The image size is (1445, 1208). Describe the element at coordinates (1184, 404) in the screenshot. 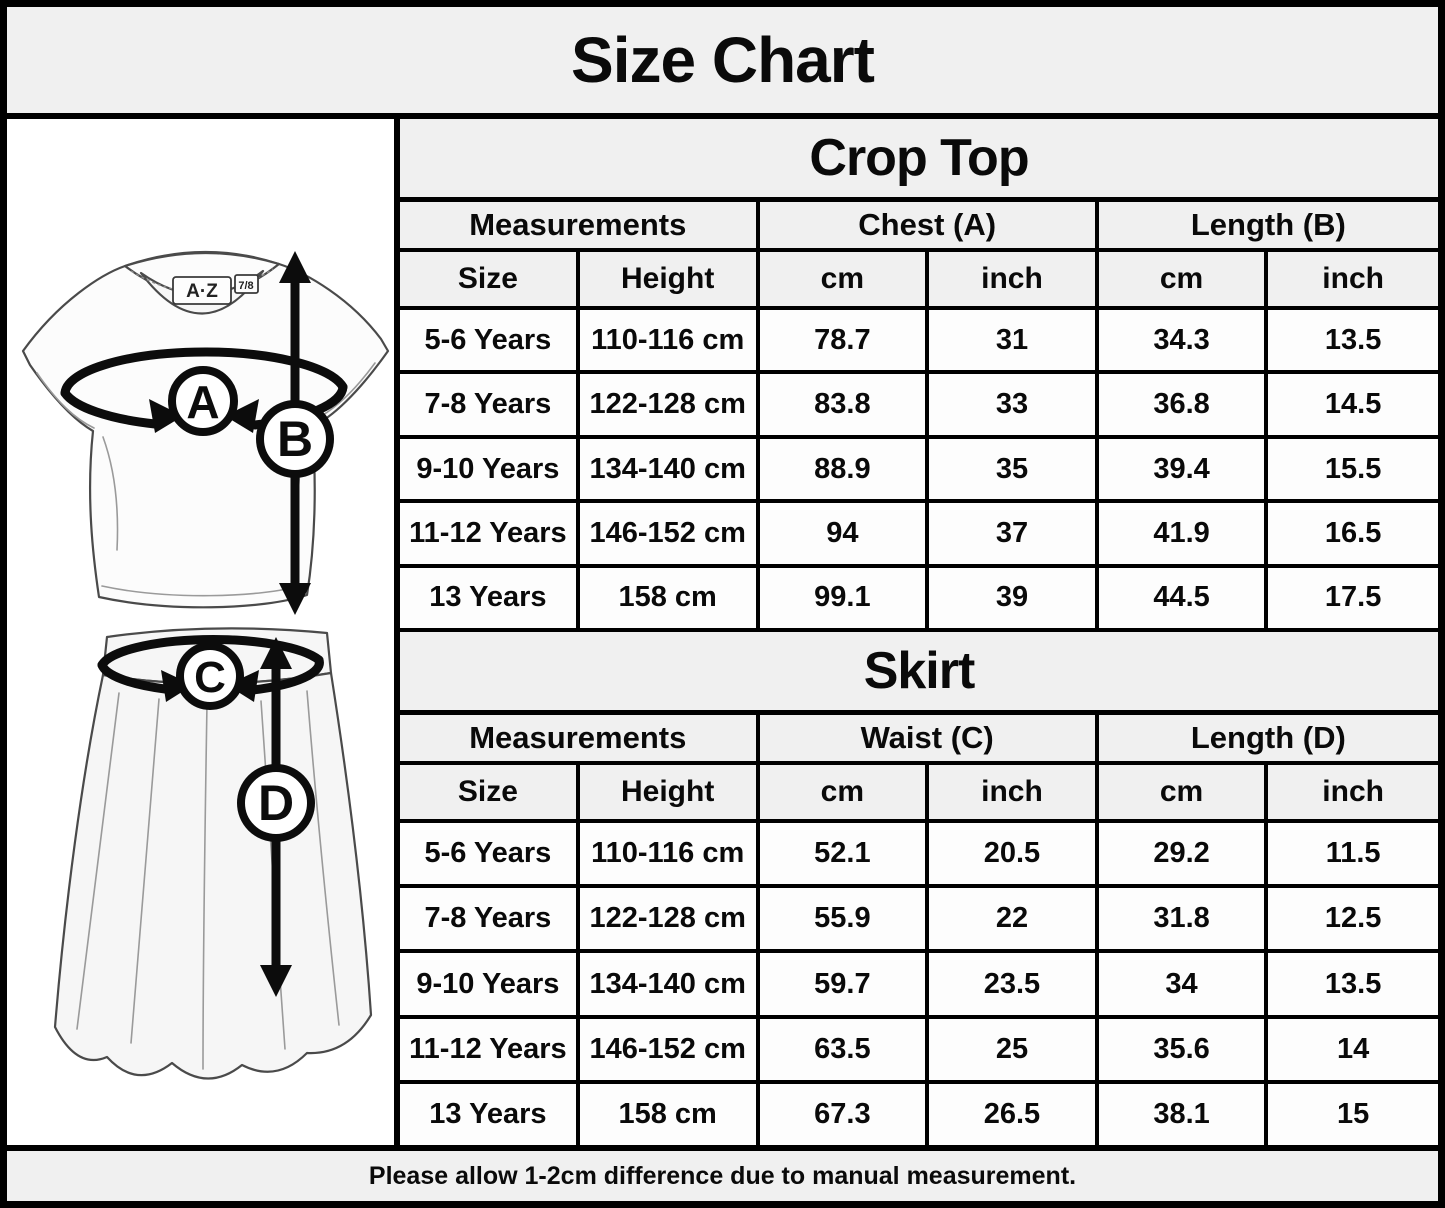

I see `value-cell: 36.8` at that location.